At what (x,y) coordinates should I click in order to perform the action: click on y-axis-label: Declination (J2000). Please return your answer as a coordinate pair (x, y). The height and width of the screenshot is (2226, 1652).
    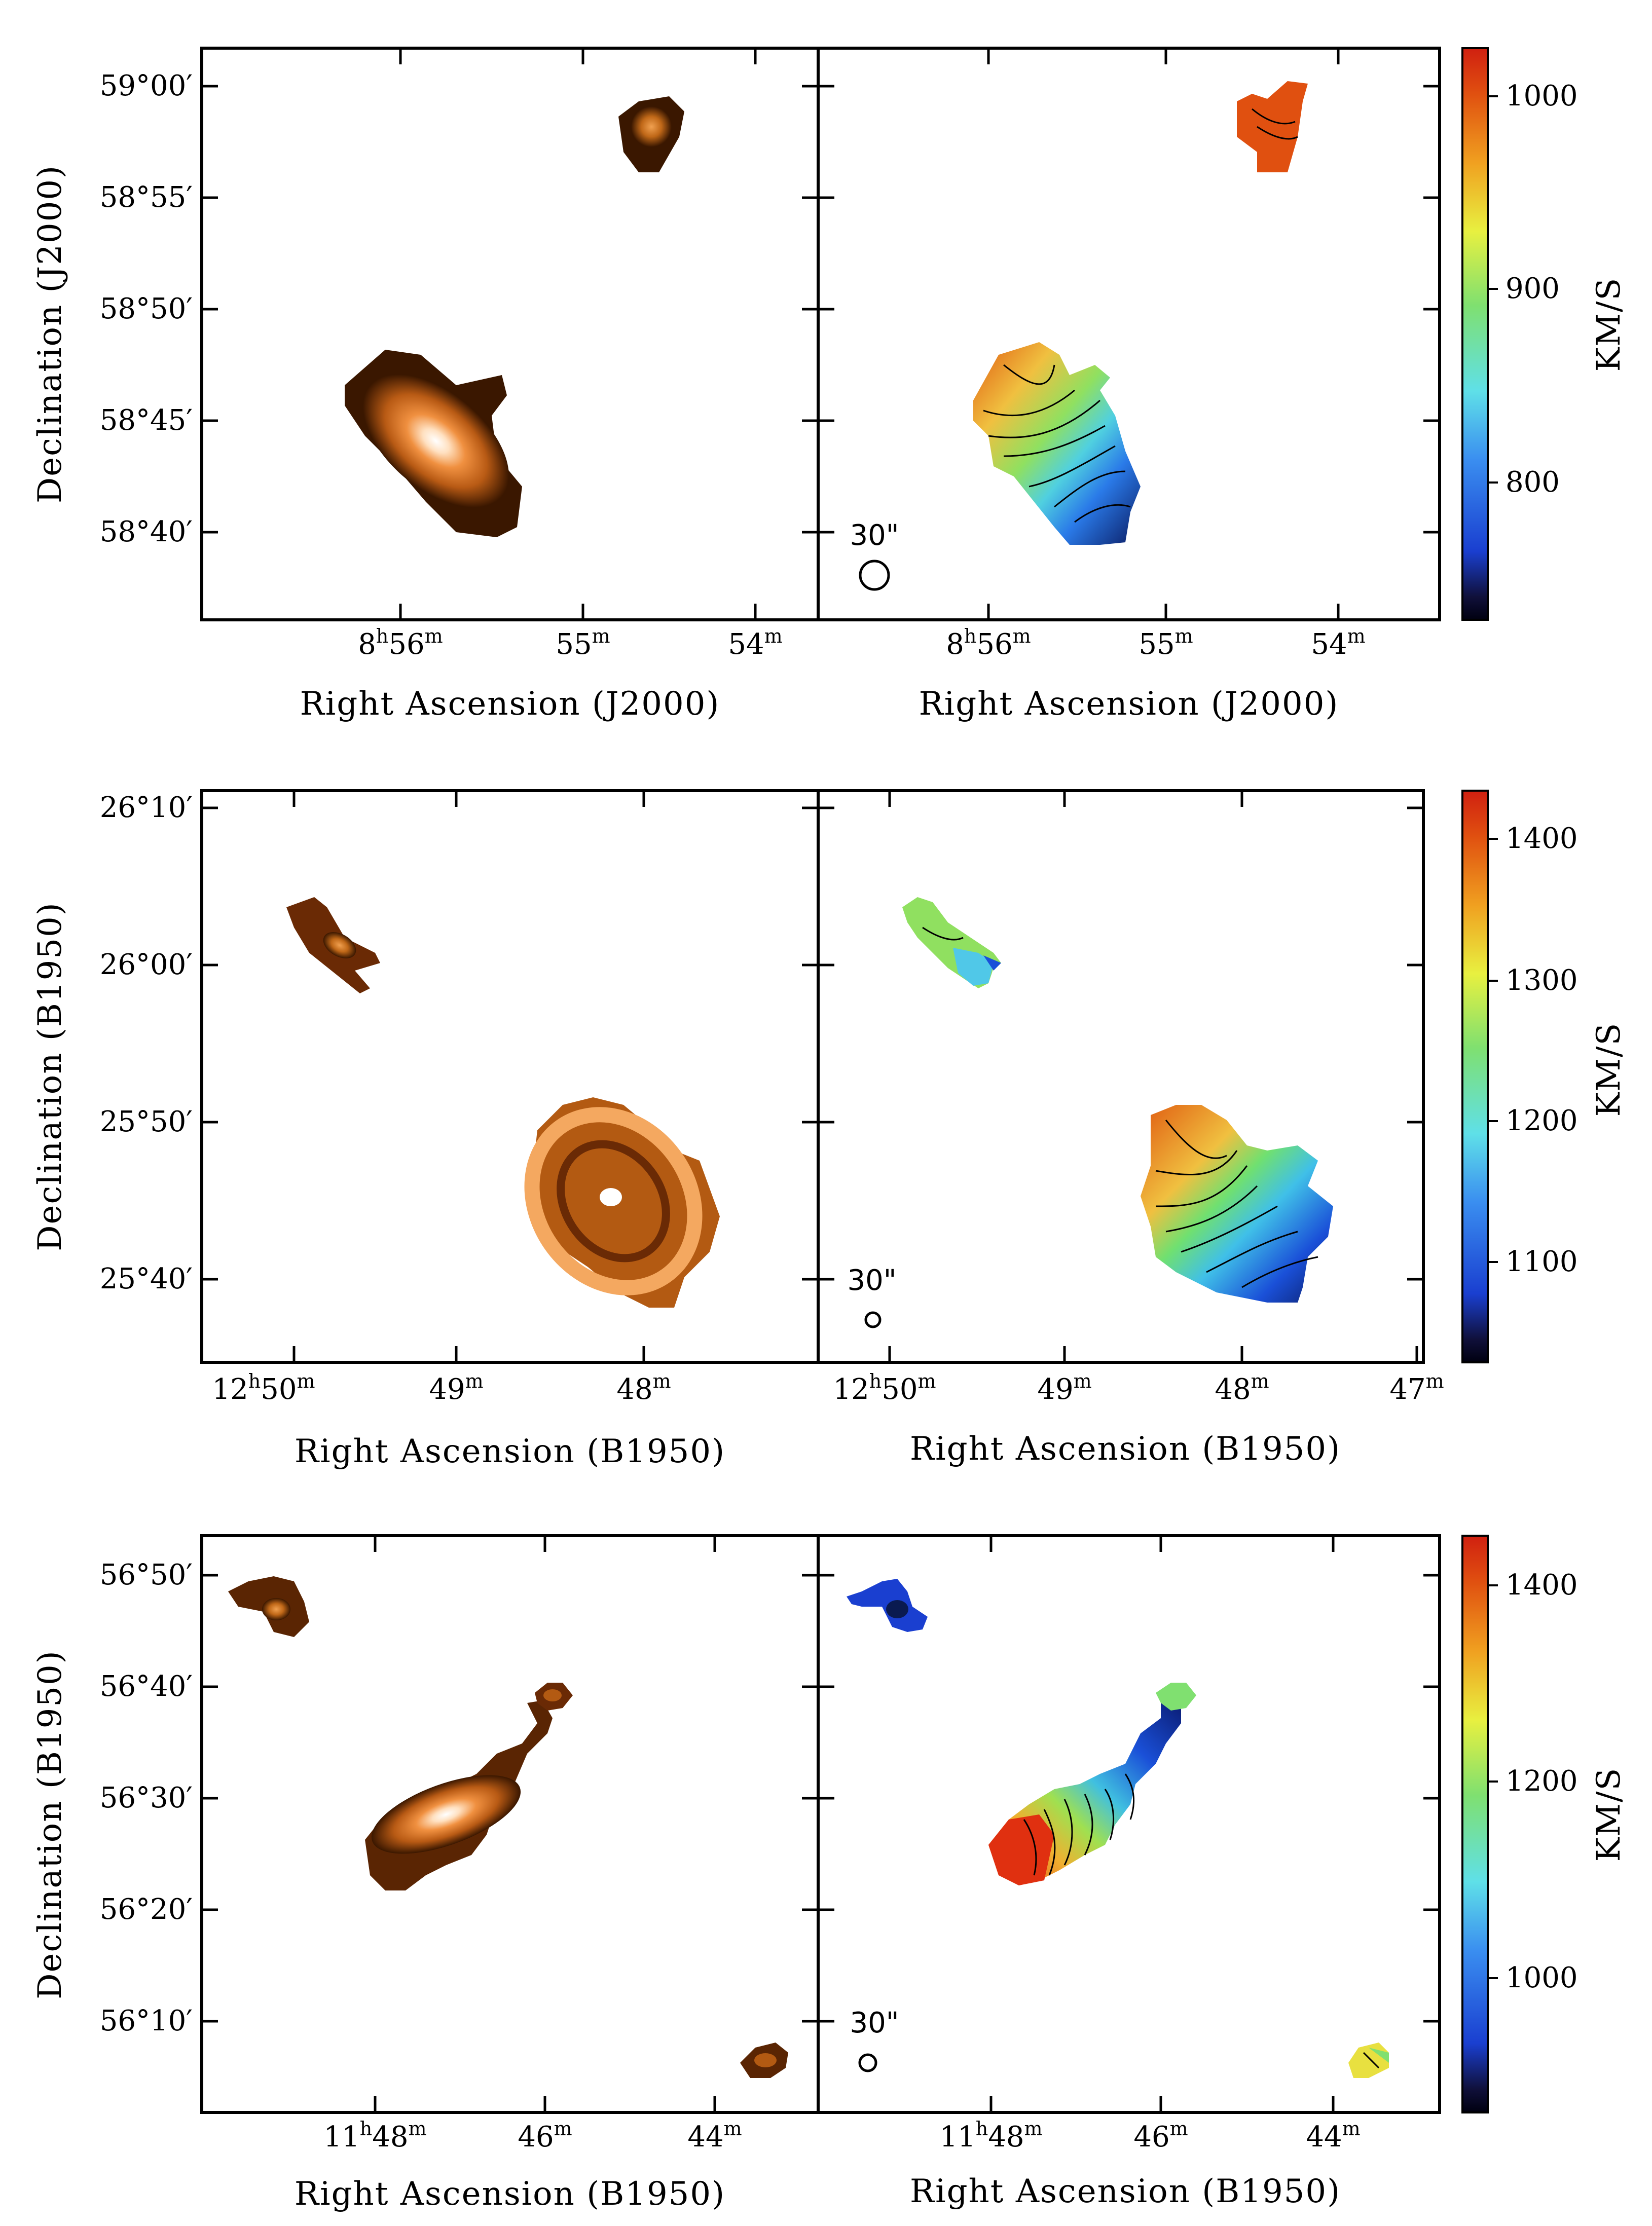
    Looking at the image, I should click on (50, 334).